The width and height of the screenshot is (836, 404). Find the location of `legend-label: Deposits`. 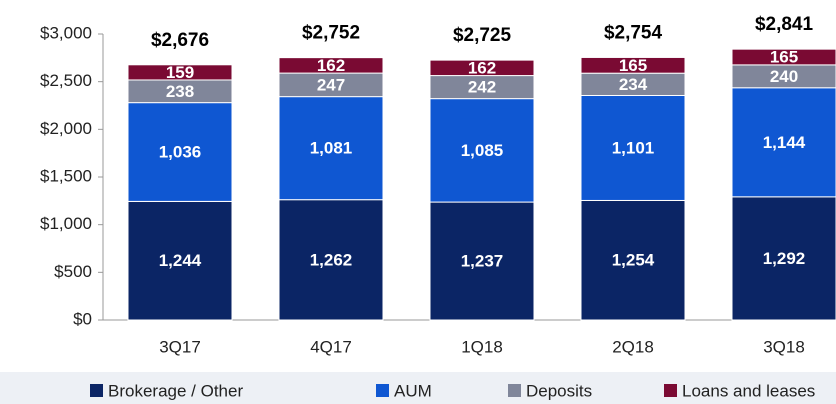

legend-label: Deposits is located at coordinates (559, 390).